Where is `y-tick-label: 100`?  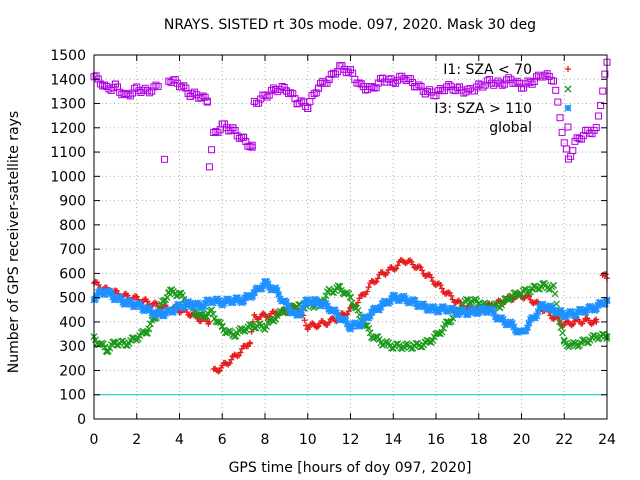 y-tick-label: 100 is located at coordinates (72, 396).